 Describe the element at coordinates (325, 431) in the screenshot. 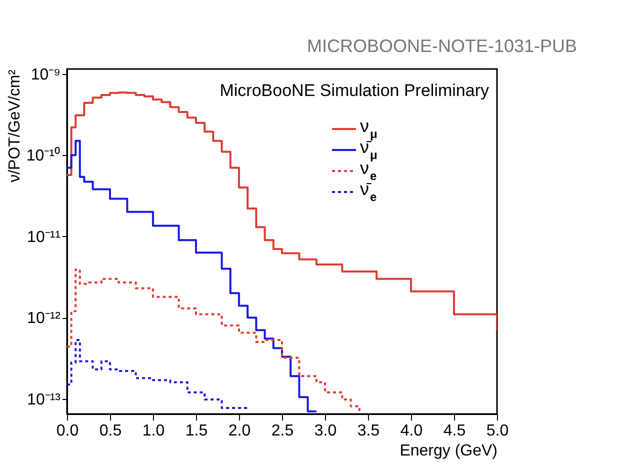

I see `x-tick-label: 3.0` at that location.